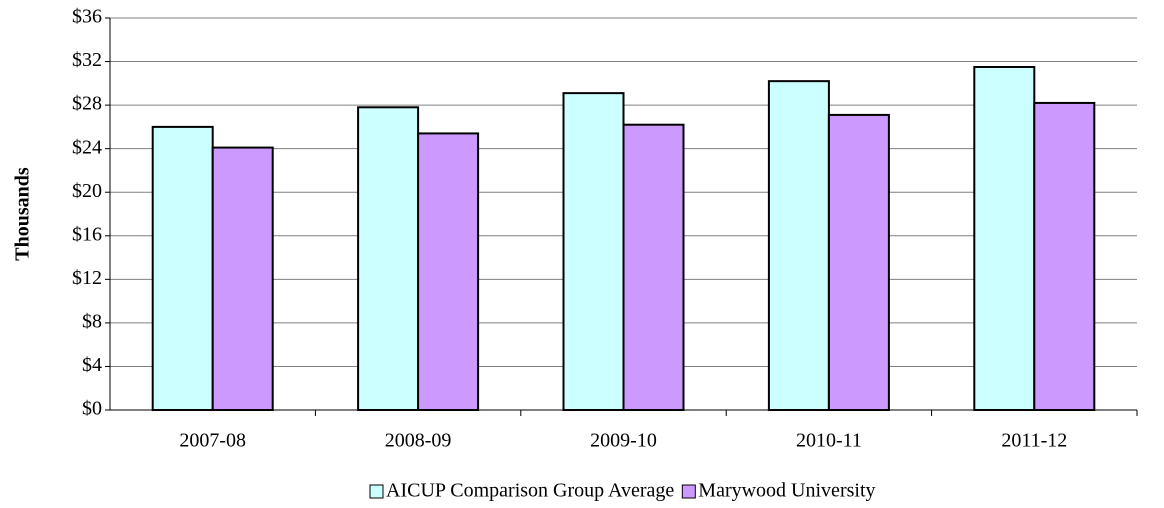  I want to click on legend-label: Marywood University, so click(786, 491).